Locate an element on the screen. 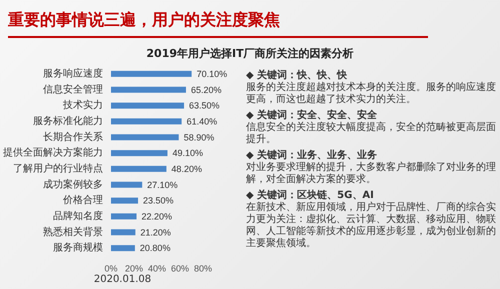  text: ◆ 关键词：区块链、5G、AI is located at coordinates (310, 196).